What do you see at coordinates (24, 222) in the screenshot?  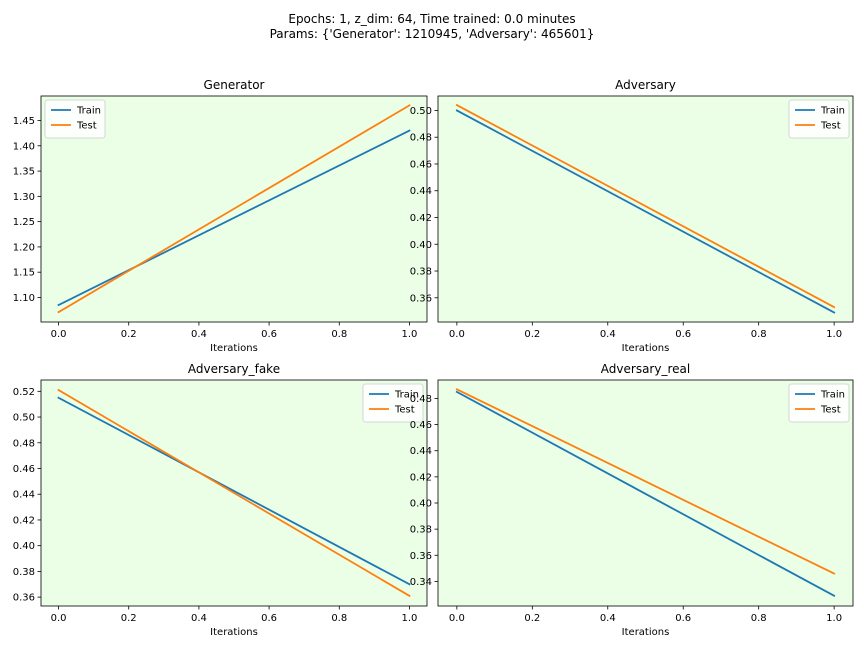 I see `y-tick-label: 1.25` at bounding box center [24, 222].